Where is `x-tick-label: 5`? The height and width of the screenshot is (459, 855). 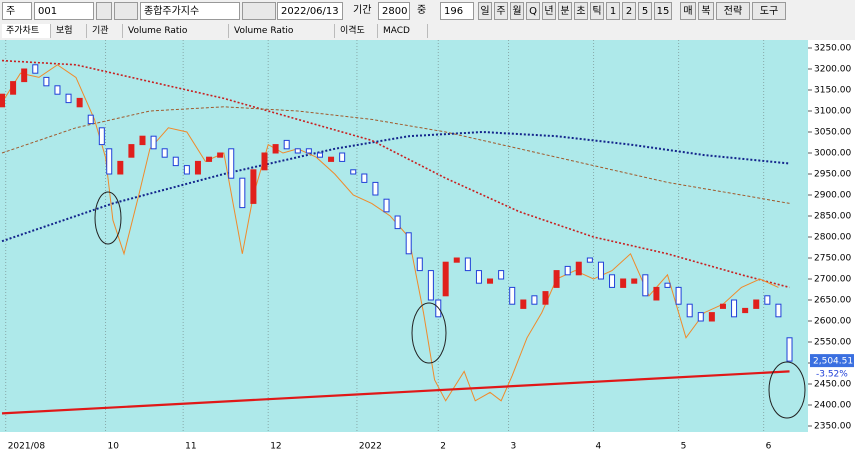
x-tick-label: 5 is located at coordinates (684, 447).